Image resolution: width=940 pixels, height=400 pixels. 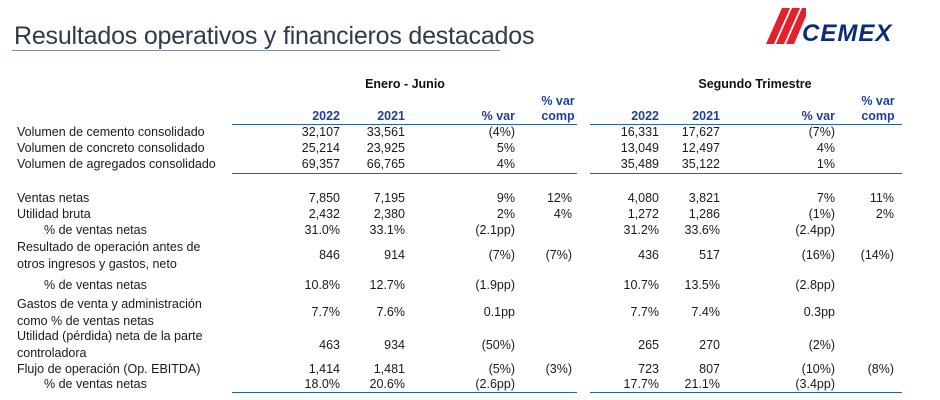 I want to click on cell: 723, so click(x=648, y=369).